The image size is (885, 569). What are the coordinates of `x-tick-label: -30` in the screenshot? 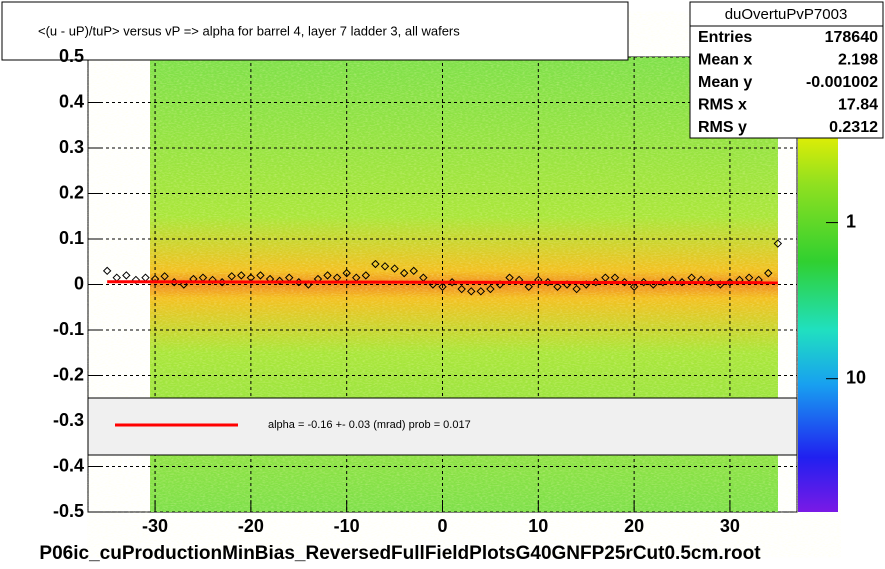 It's located at (155, 526).